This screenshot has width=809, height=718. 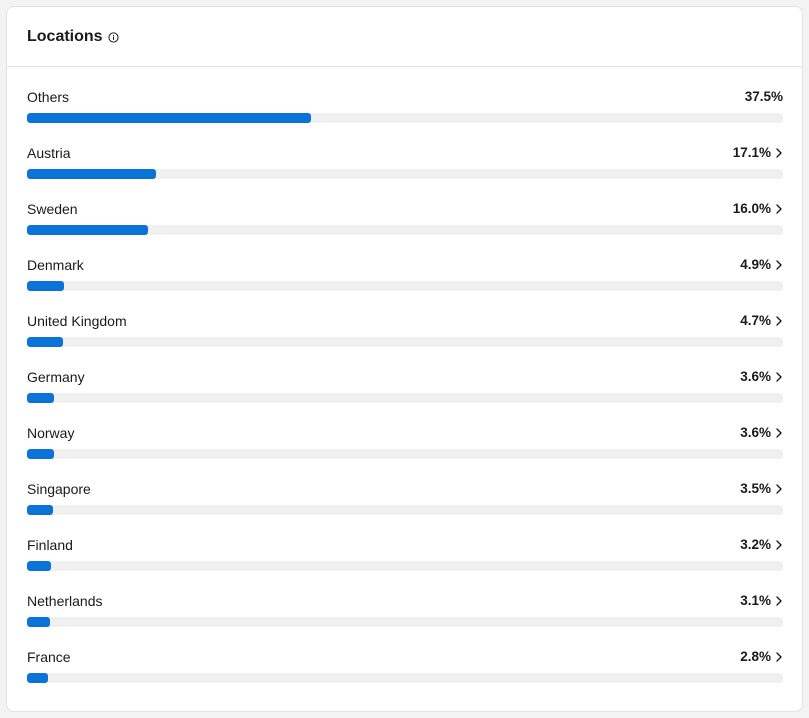 I want to click on location-name: France, so click(x=49, y=657).